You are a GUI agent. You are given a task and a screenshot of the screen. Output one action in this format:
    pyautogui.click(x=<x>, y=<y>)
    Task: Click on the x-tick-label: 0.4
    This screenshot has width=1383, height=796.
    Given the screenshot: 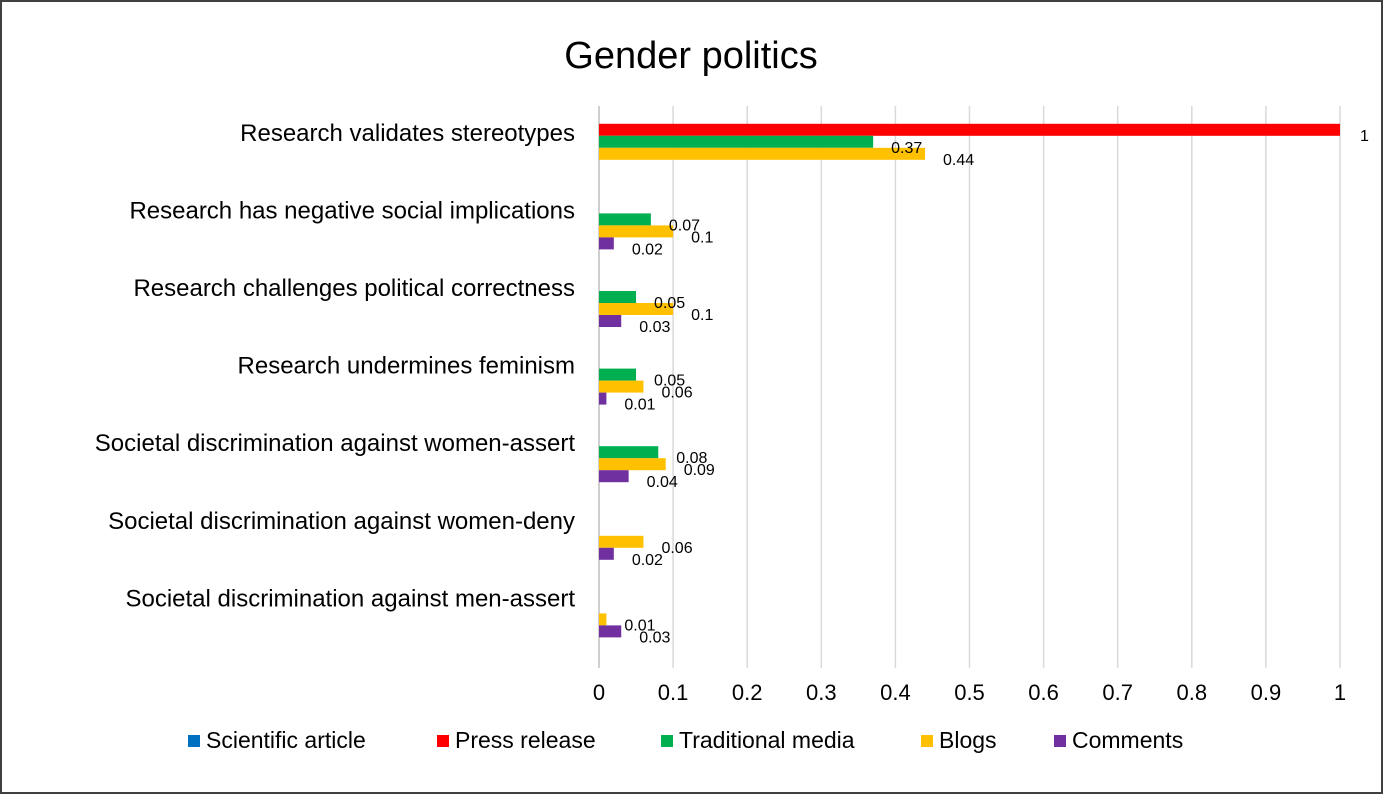 What is the action you would take?
    pyautogui.click(x=895, y=692)
    